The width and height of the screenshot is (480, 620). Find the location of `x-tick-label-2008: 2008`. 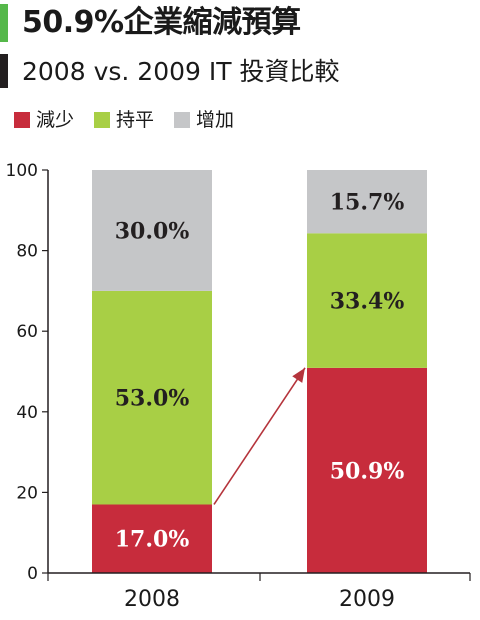

x-tick-label-2008: 2008 is located at coordinates (152, 599).